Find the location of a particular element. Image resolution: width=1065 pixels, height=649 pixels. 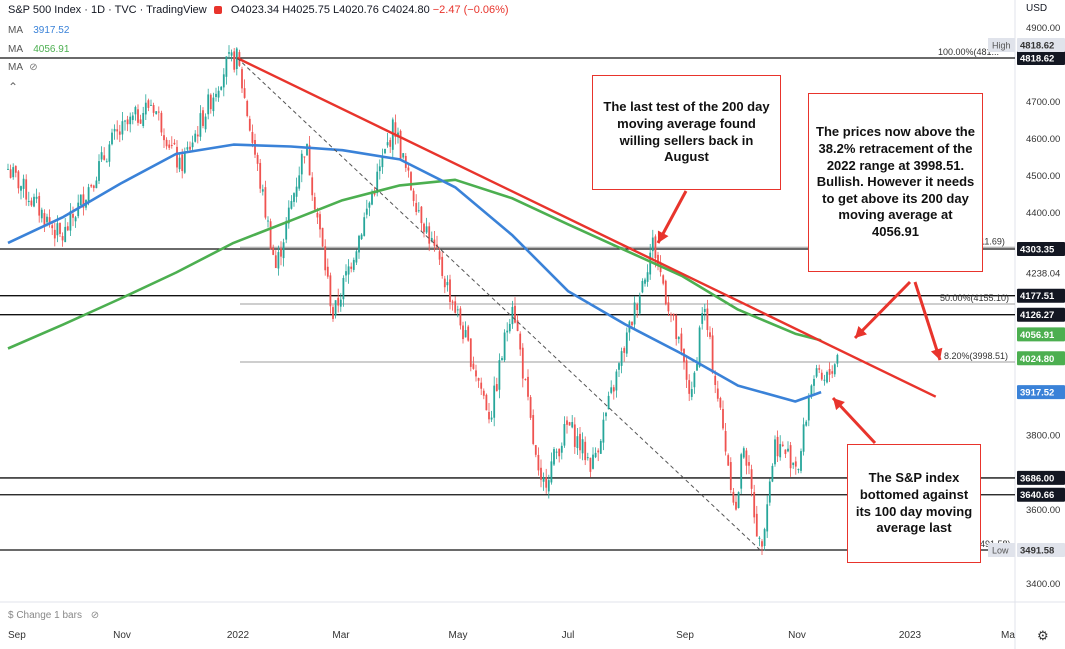

collapse-legend-icon: ⌃ is located at coordinates (13, 87).